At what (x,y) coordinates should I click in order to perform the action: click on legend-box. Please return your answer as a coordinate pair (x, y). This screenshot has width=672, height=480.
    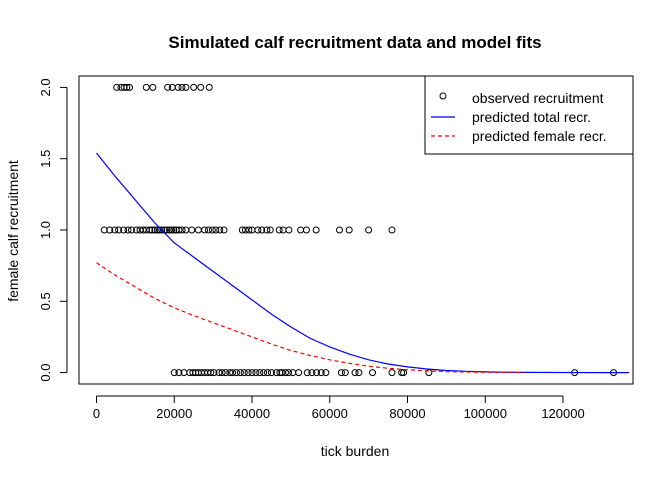
    Looking at the image, I should click on (529, 115).